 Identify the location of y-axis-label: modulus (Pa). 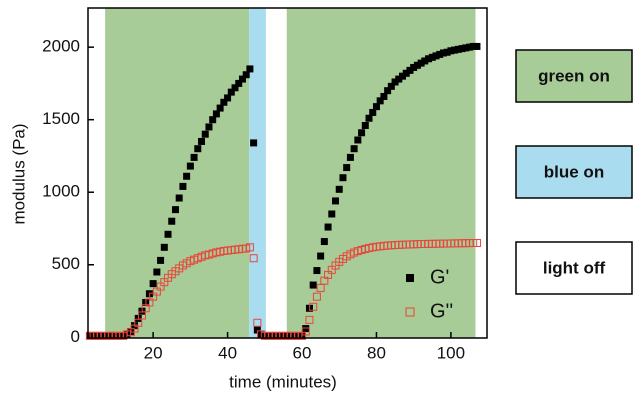
(18, 173).